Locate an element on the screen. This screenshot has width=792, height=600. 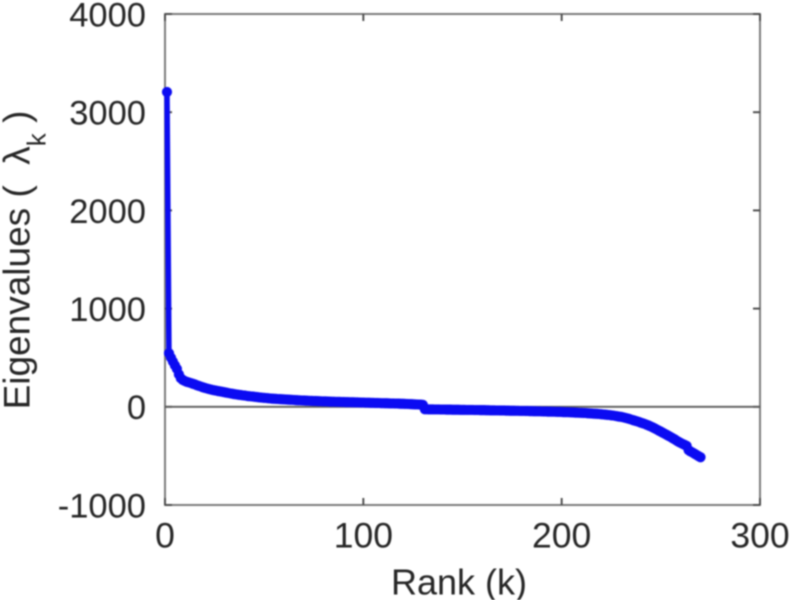
y-tick-labels: -1000 0 1000 2000 3000 4000 is located at coordinates (102, 262).